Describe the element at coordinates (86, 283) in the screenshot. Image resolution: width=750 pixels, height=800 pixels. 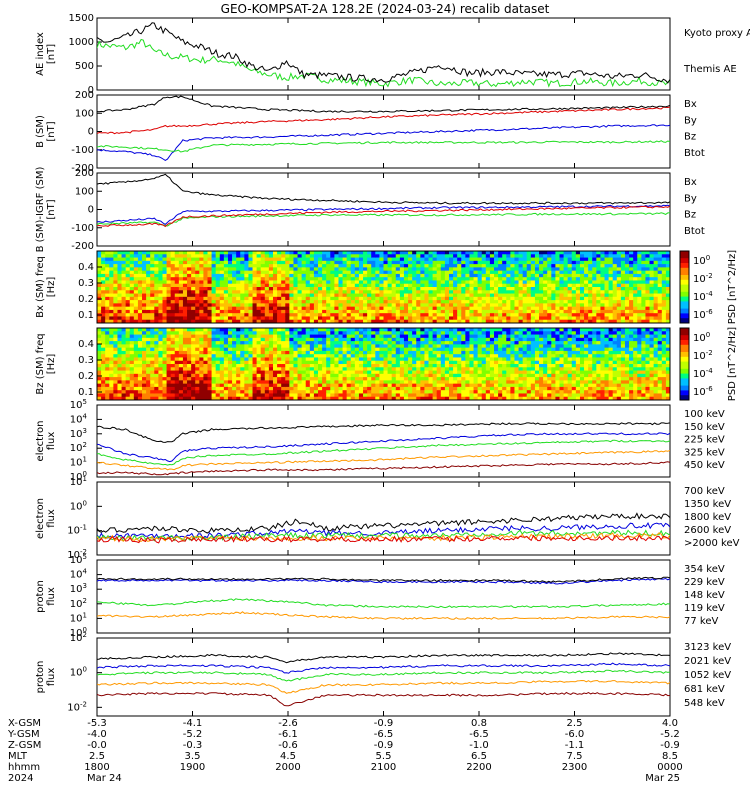
I see `y-tick-label: 0.3` at that location.